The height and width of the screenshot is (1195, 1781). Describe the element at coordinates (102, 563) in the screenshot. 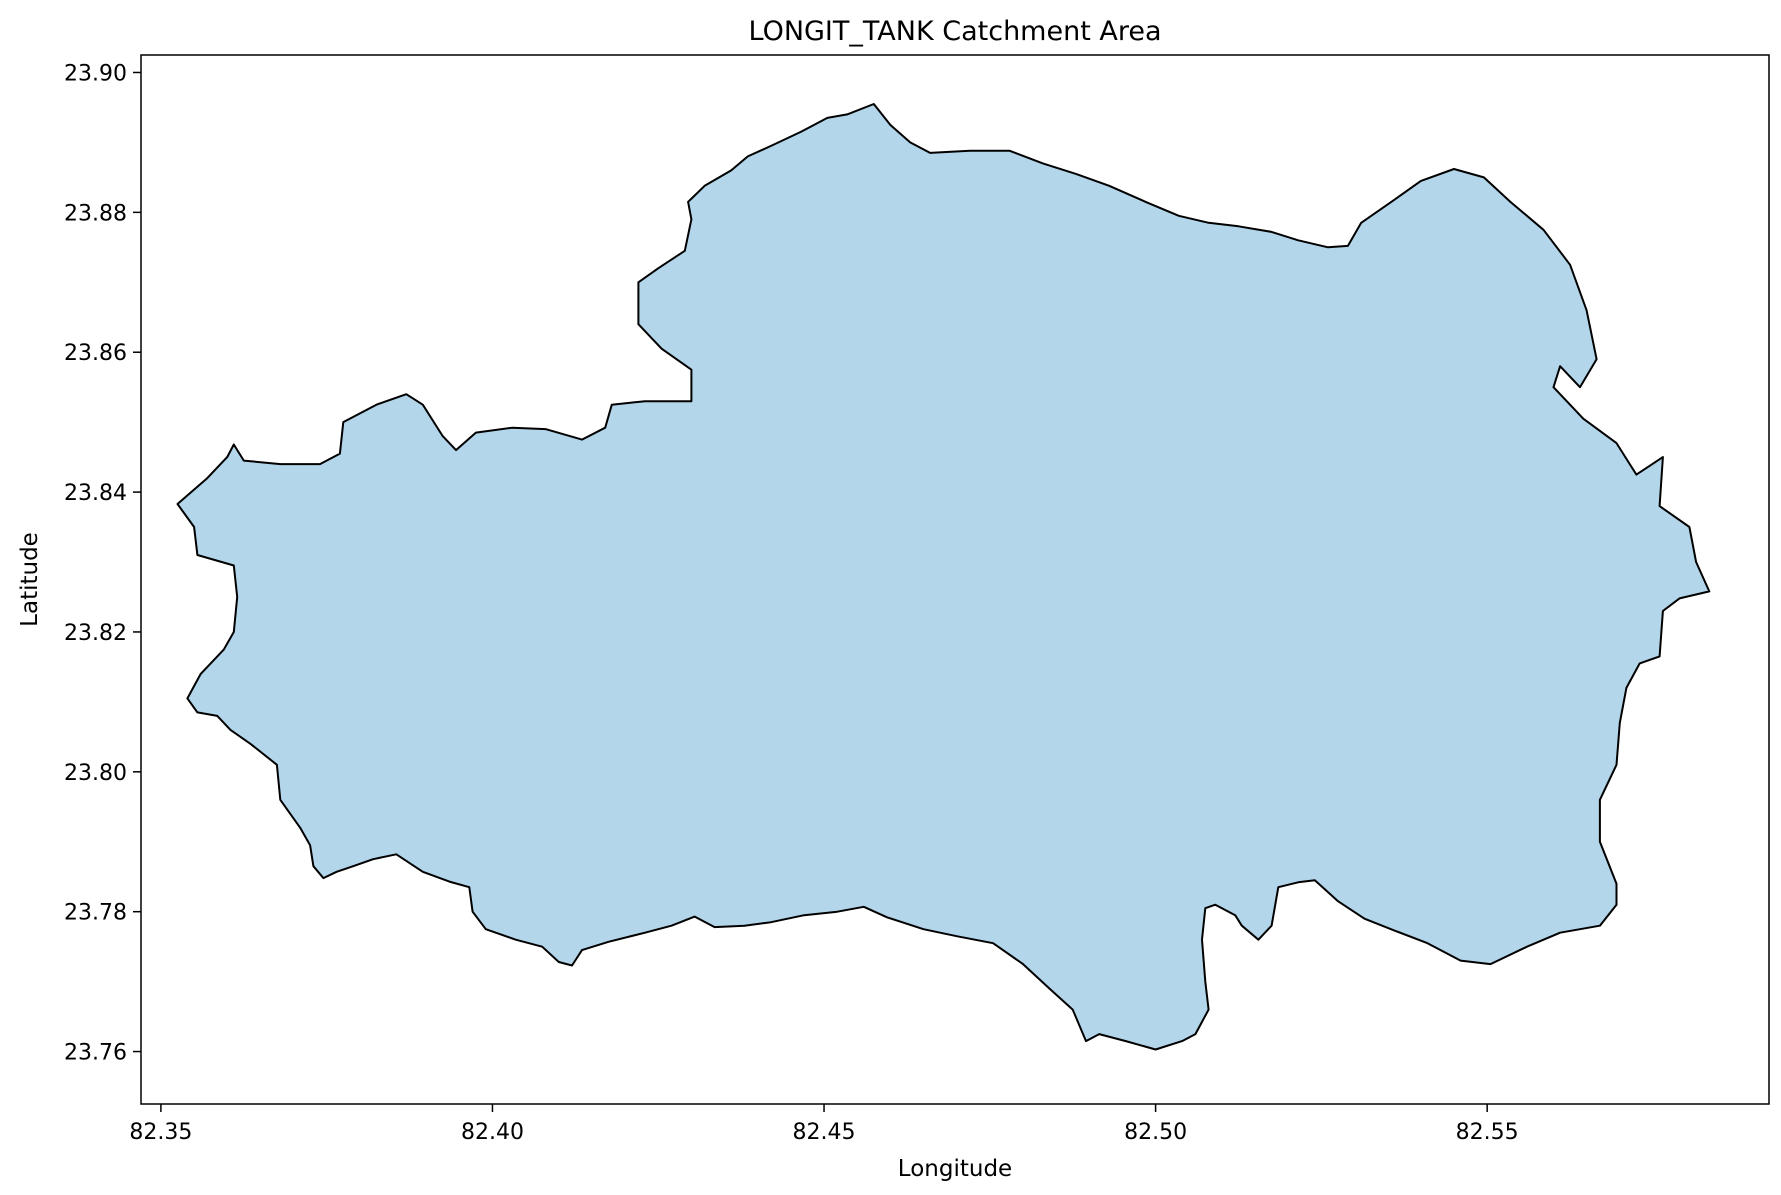

I see `y-axis-ticks: 23.76 23.78 23.80 23.82 23.84 23.86 23.88 23.90` at that location.